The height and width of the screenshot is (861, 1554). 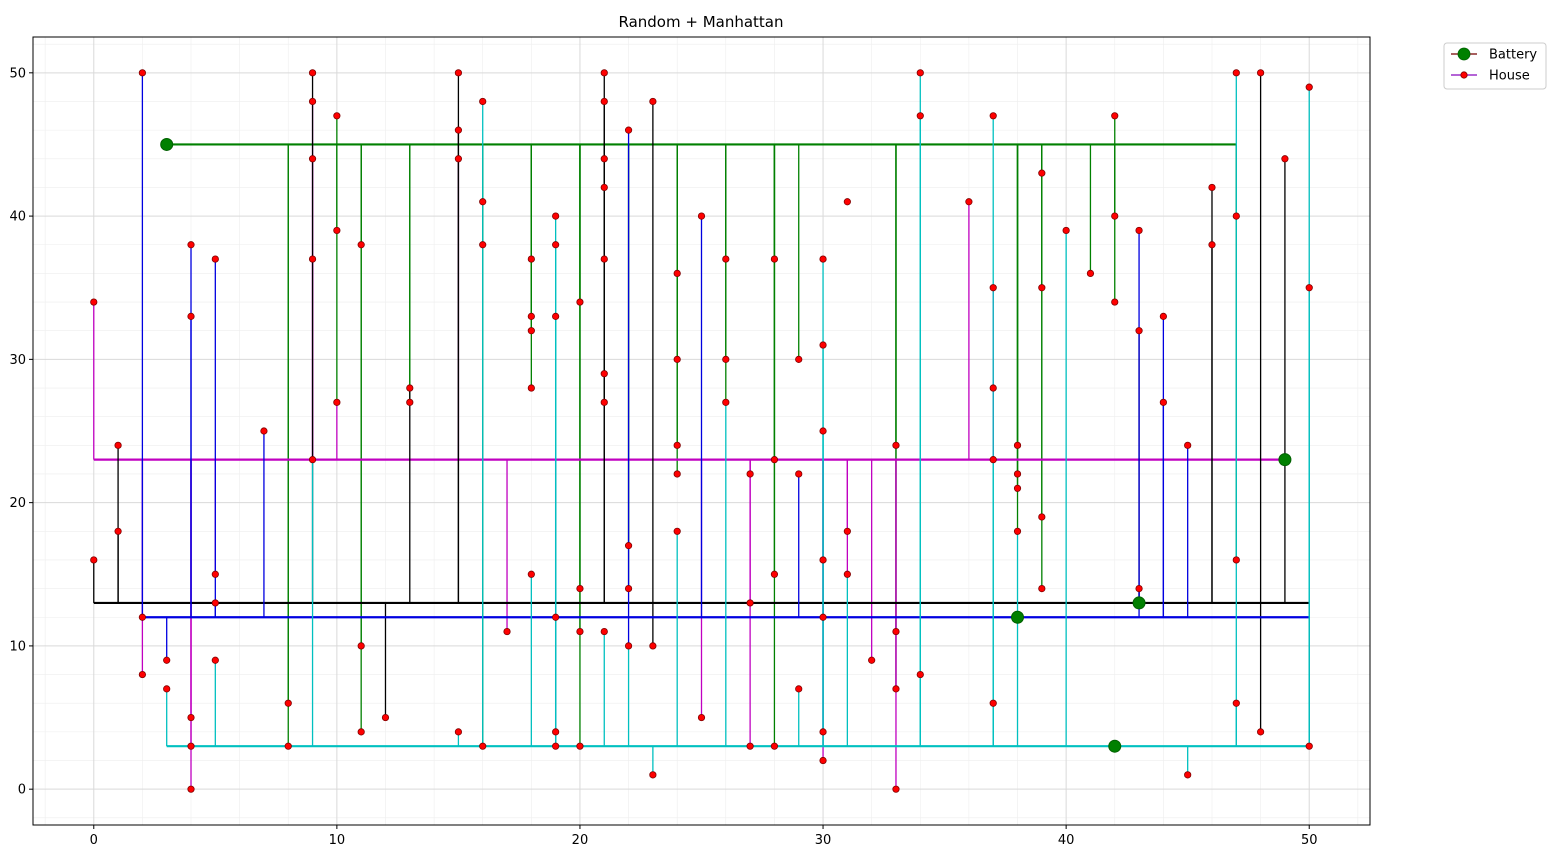 I want to click on x-tick-label: 50, so click(x=1309, y=840).